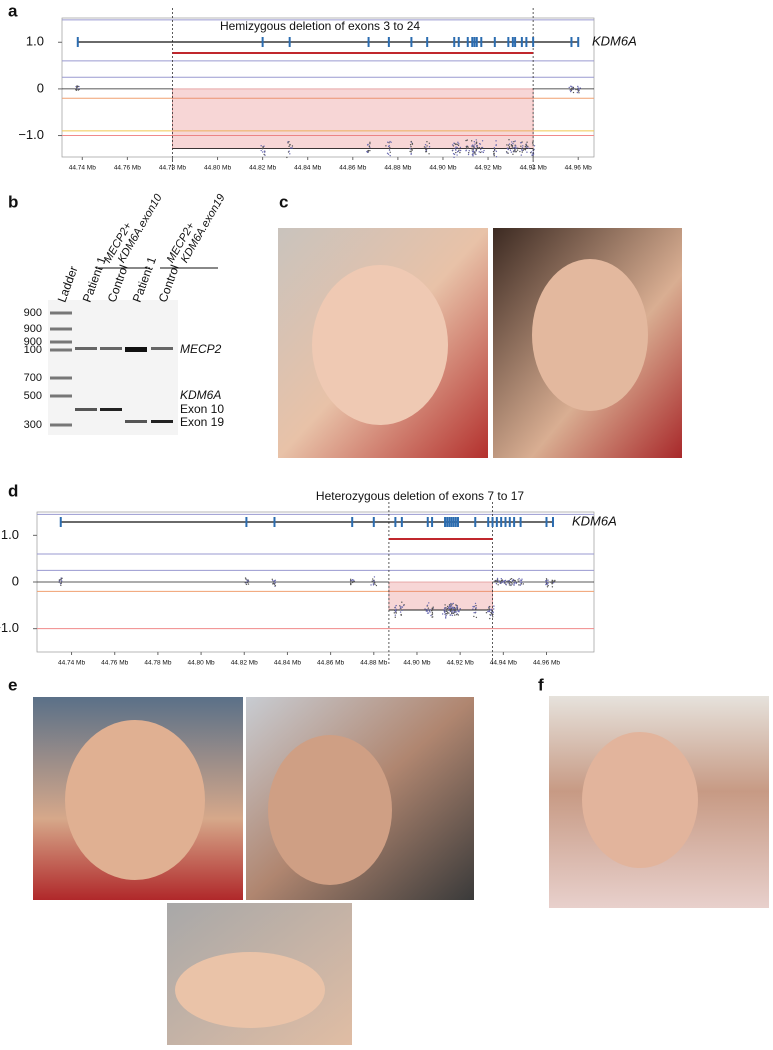  I want to click on x-tick-label: 44.90 Mb, so click(416, 663).